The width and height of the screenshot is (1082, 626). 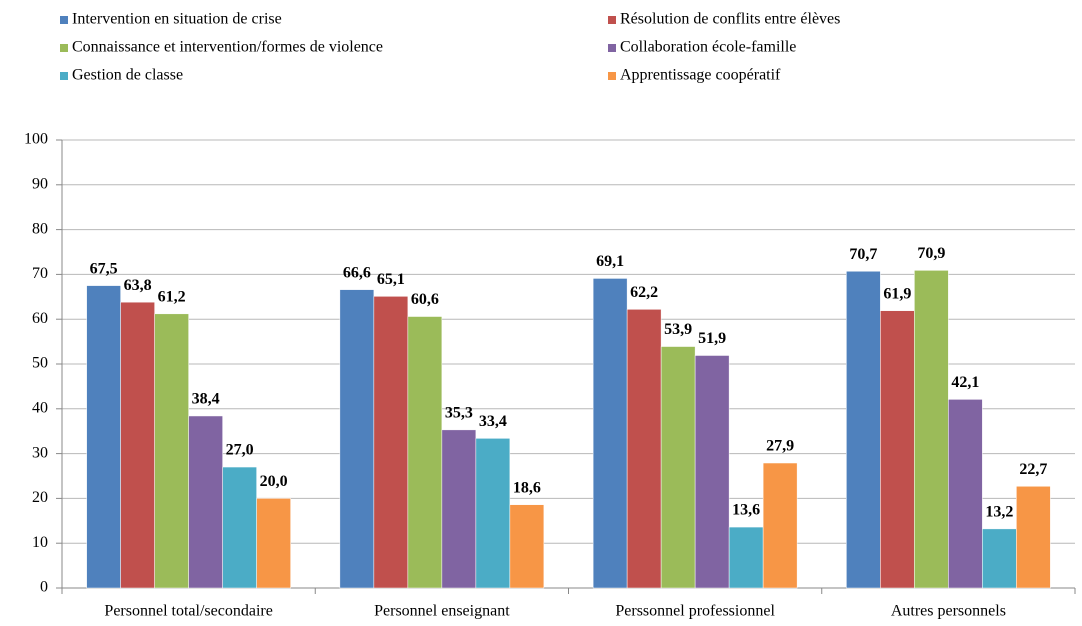 I want to click on data-label: 70,7, so click(x=863, y=254).